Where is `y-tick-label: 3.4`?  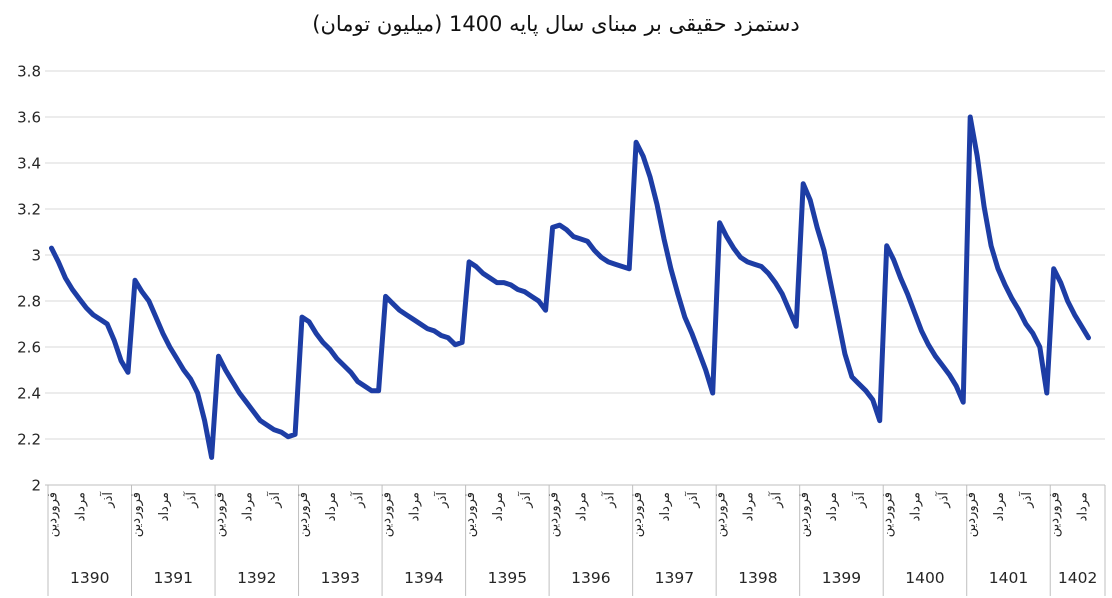 y-tick-label: 3.4 is located at coordinates (29, 164).